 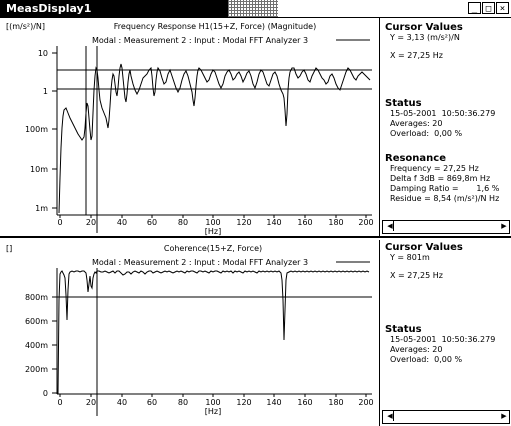 I want to click on close-button: ×, so click(x=502, y=8).